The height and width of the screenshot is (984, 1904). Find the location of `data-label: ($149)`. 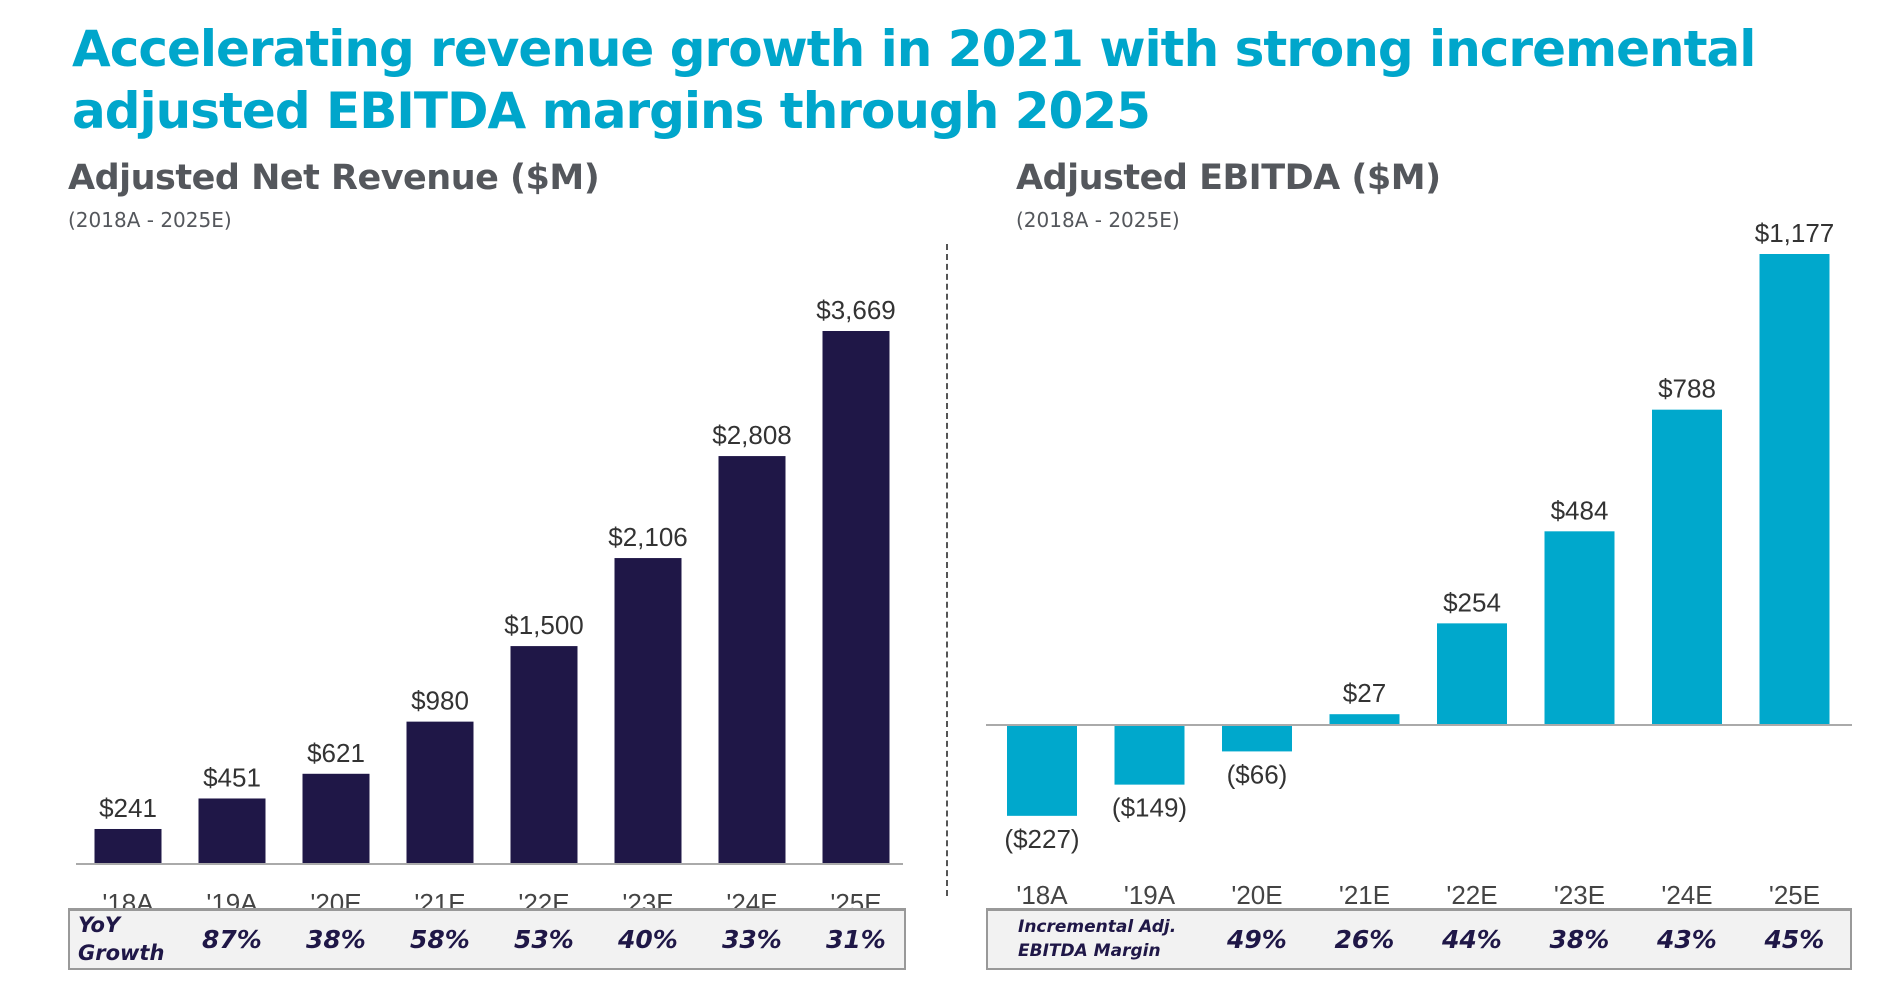

data-label: ($149) is located at coordinates (1149, 808).